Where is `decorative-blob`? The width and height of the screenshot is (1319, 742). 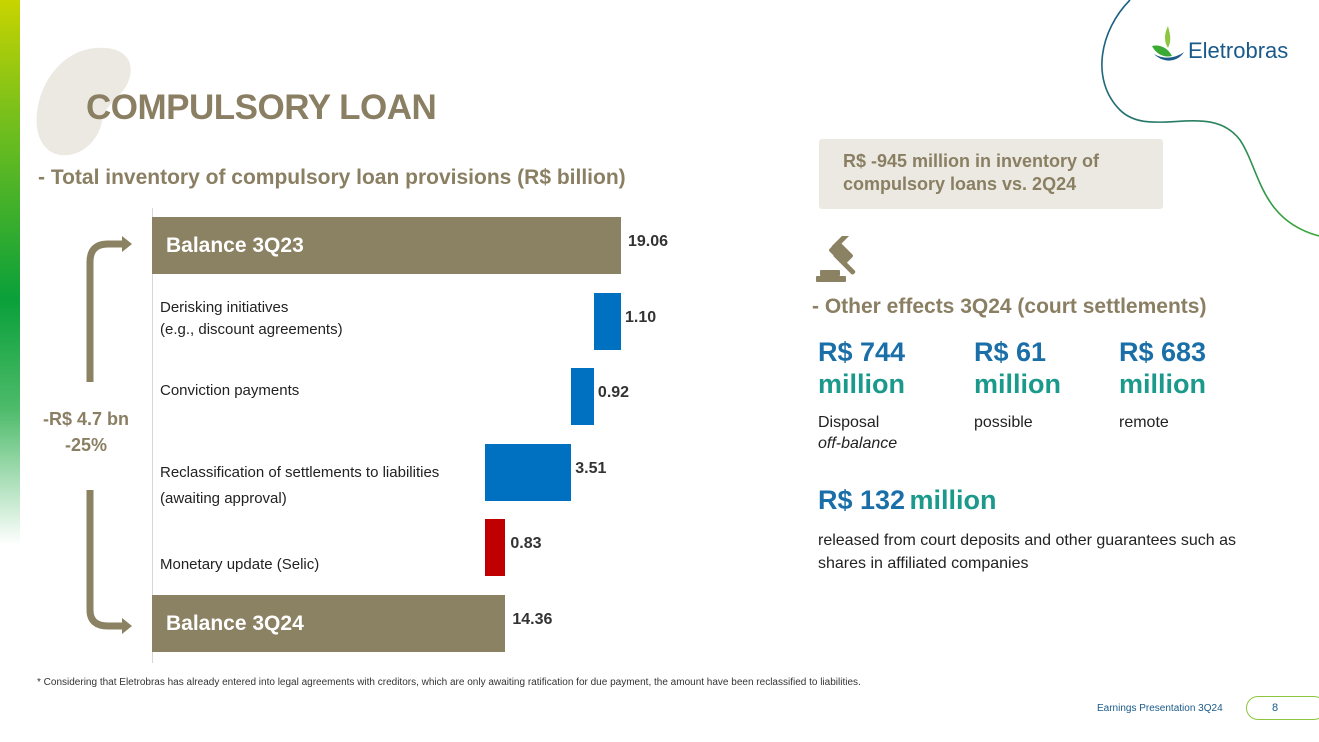
decorative-blob is located at coordinates (83, 101).